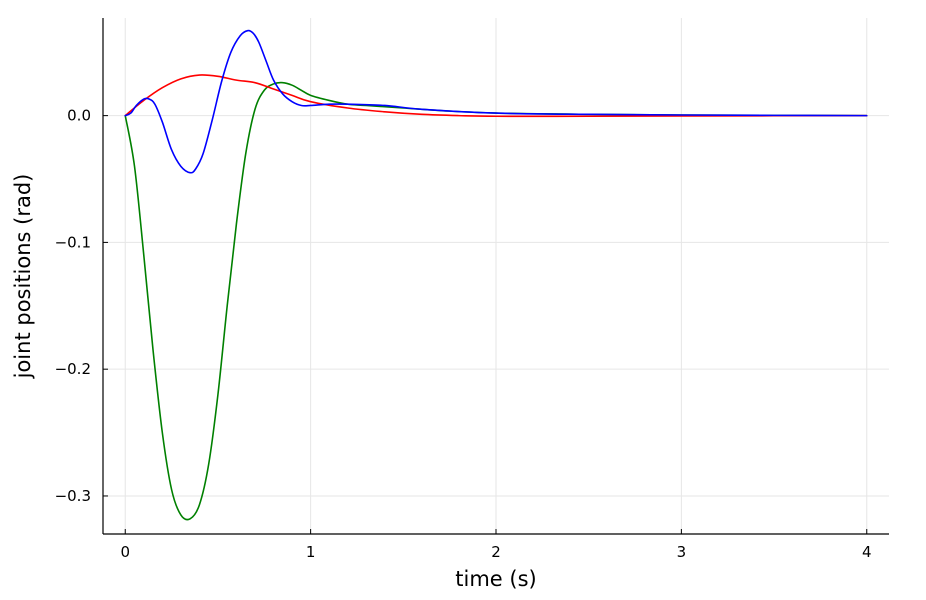 The width and height of the screenshot is (926, 600). I want to click on x-ticks: 0 1 2 3 4, so click(496, 545).